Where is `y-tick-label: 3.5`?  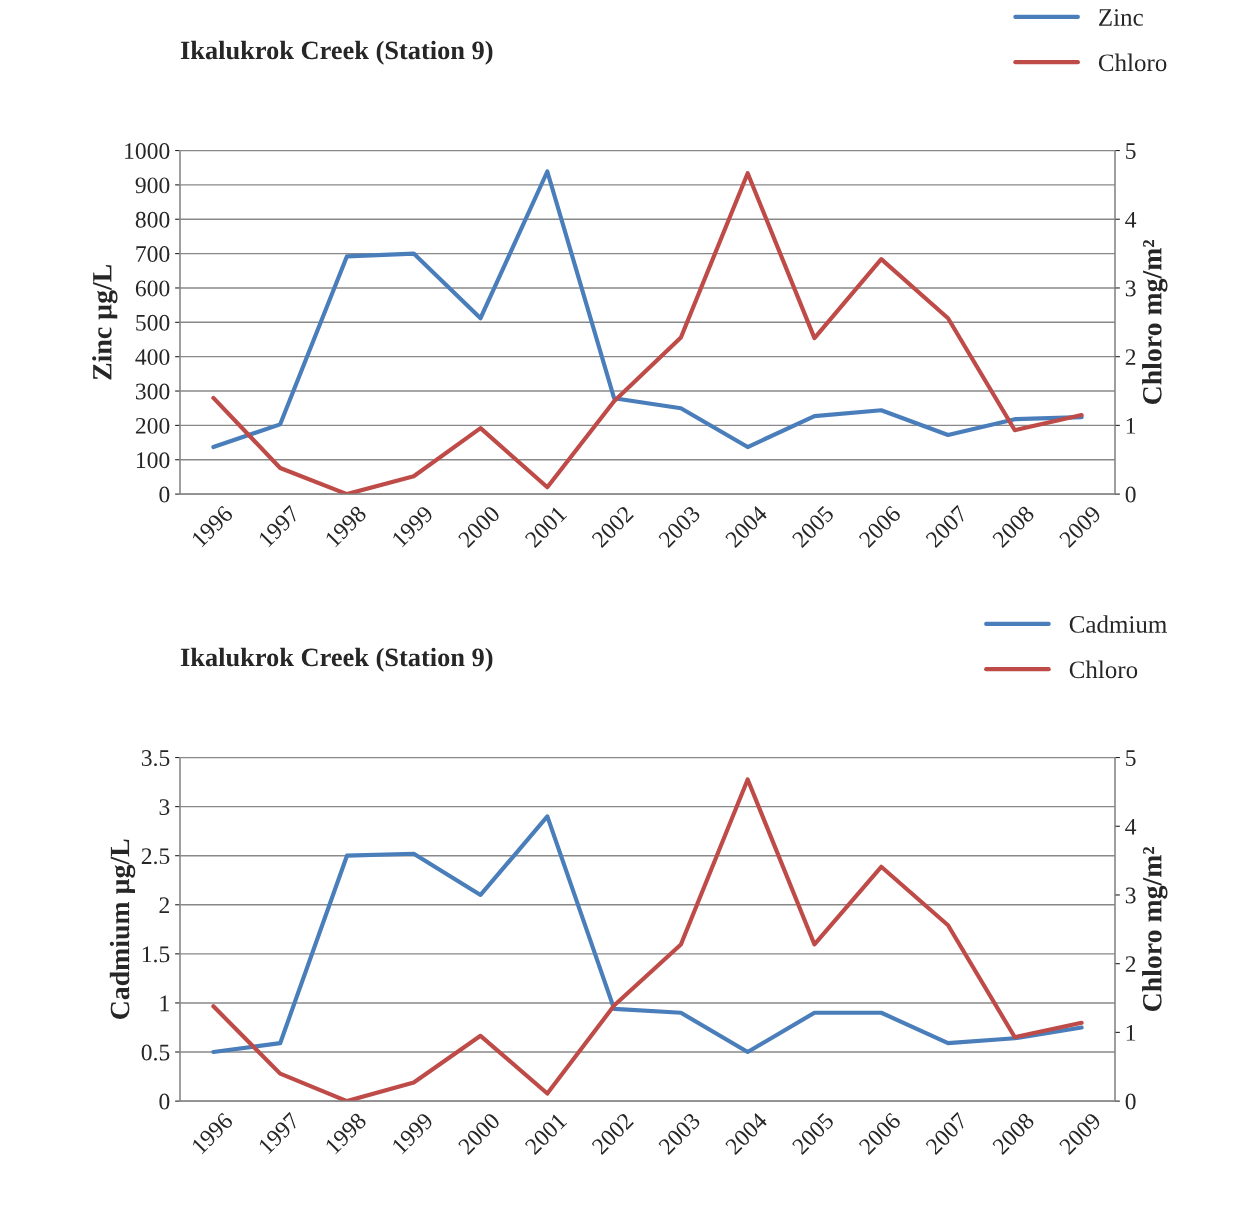
y-tick-label: 3.5 is located at coordinates (155, 758).